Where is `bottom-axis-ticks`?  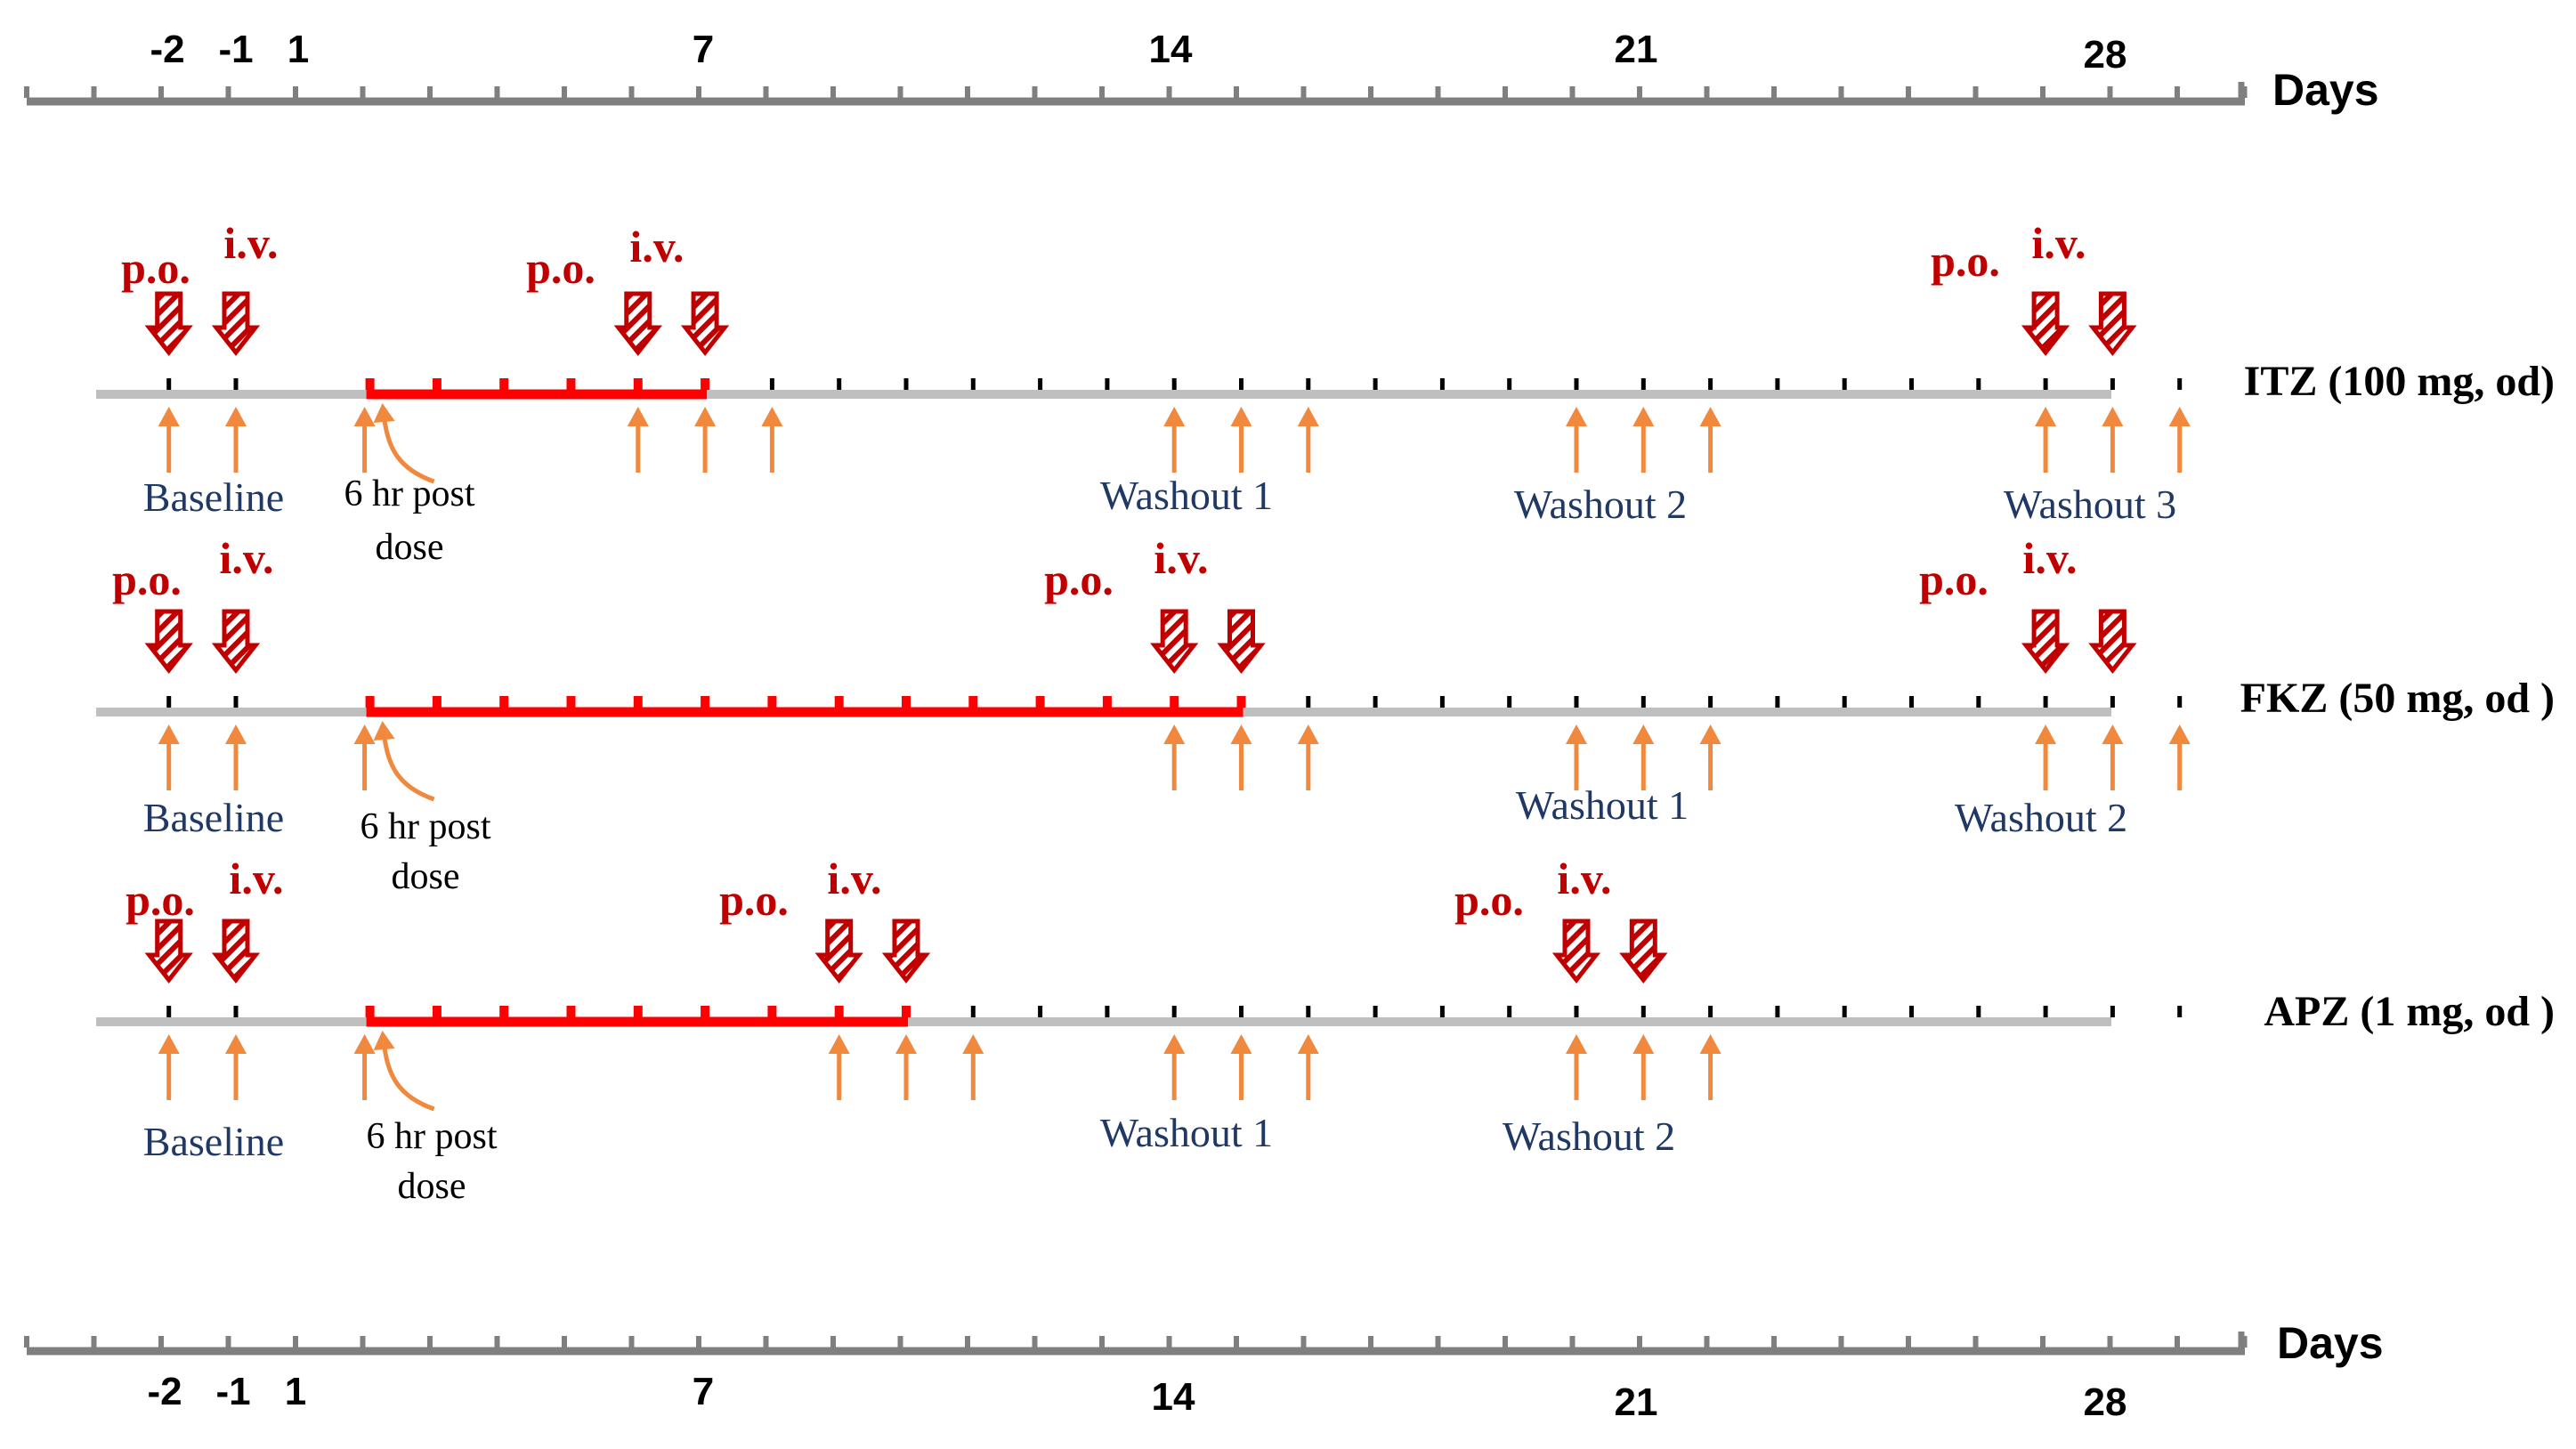 bottom-axis-ticks is located at coordinates (1136, 1344).